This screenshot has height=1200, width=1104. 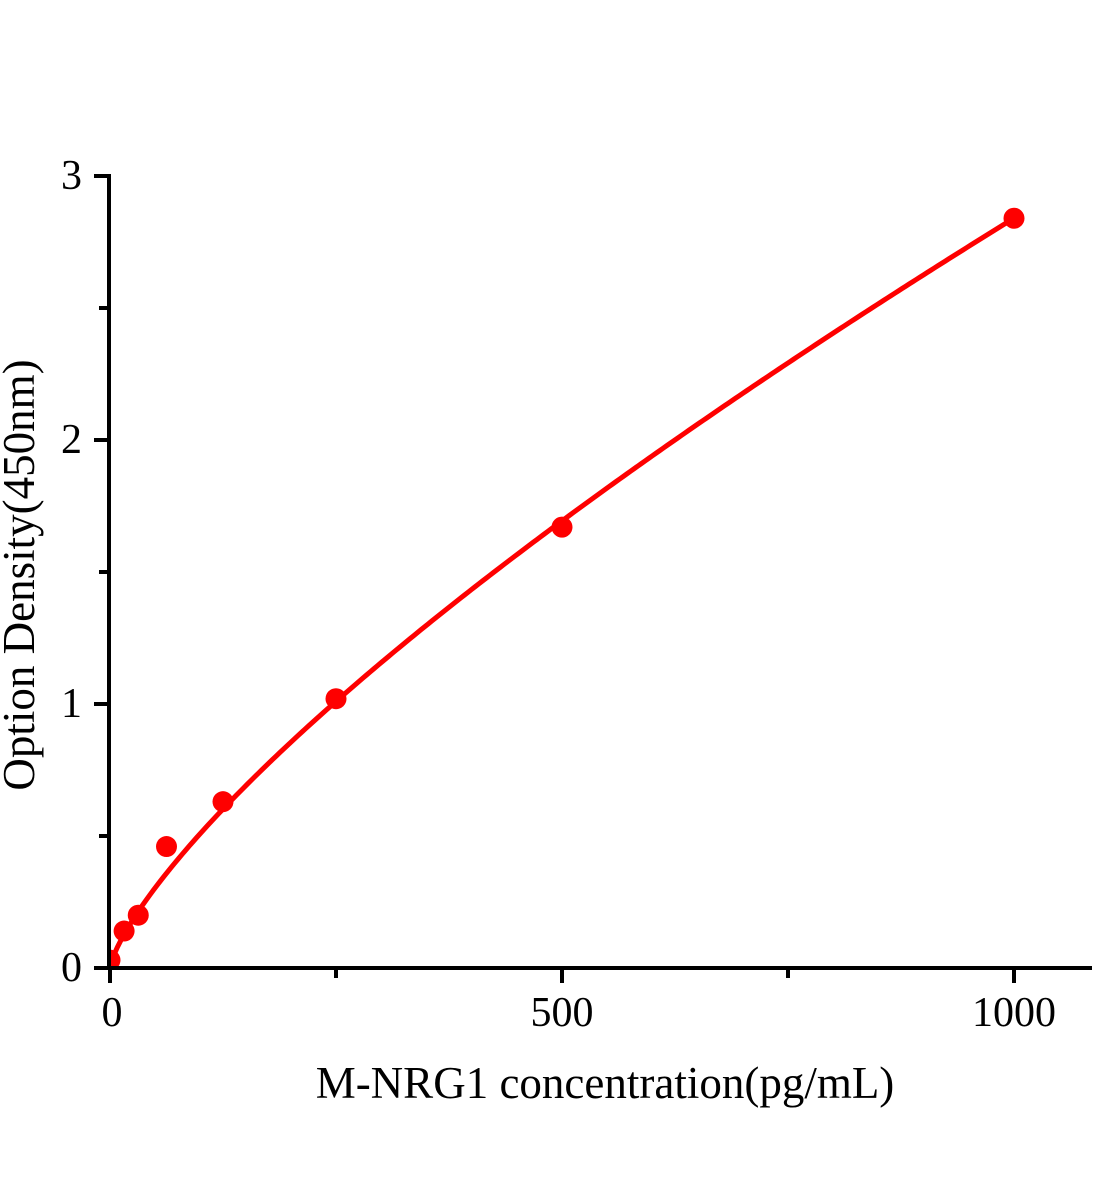 I want to click on y-axis-title: Option Density(450nm), so click(x=22, y=574).